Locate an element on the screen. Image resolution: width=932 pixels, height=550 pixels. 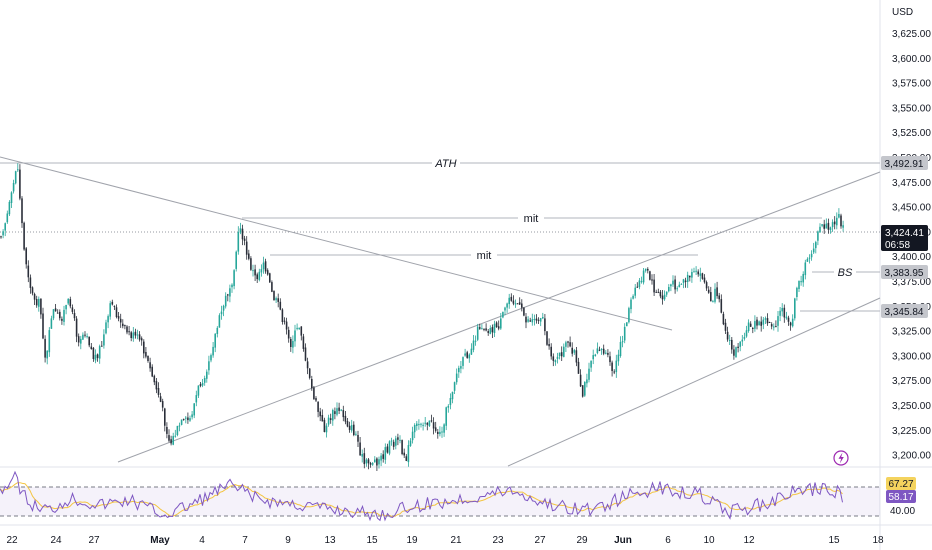
price-axis-label: 3,450.00 is located at coordinates (911, 208).